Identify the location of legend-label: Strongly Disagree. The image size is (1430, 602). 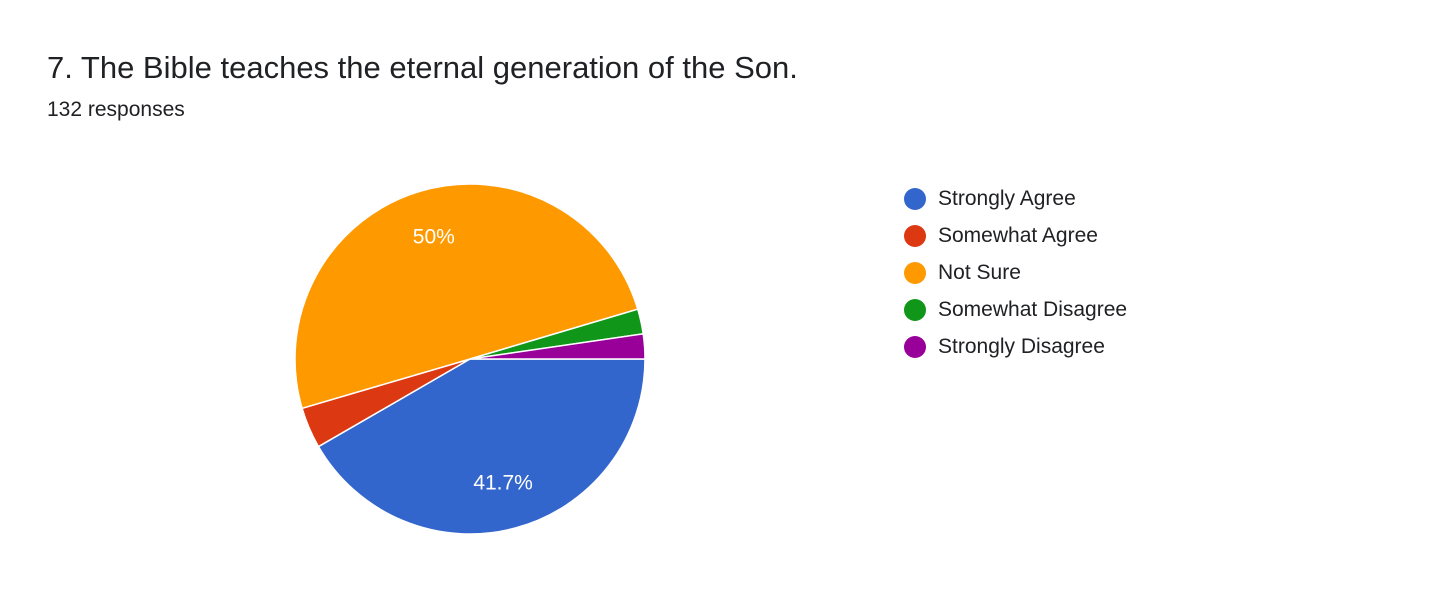
(1021, 347).